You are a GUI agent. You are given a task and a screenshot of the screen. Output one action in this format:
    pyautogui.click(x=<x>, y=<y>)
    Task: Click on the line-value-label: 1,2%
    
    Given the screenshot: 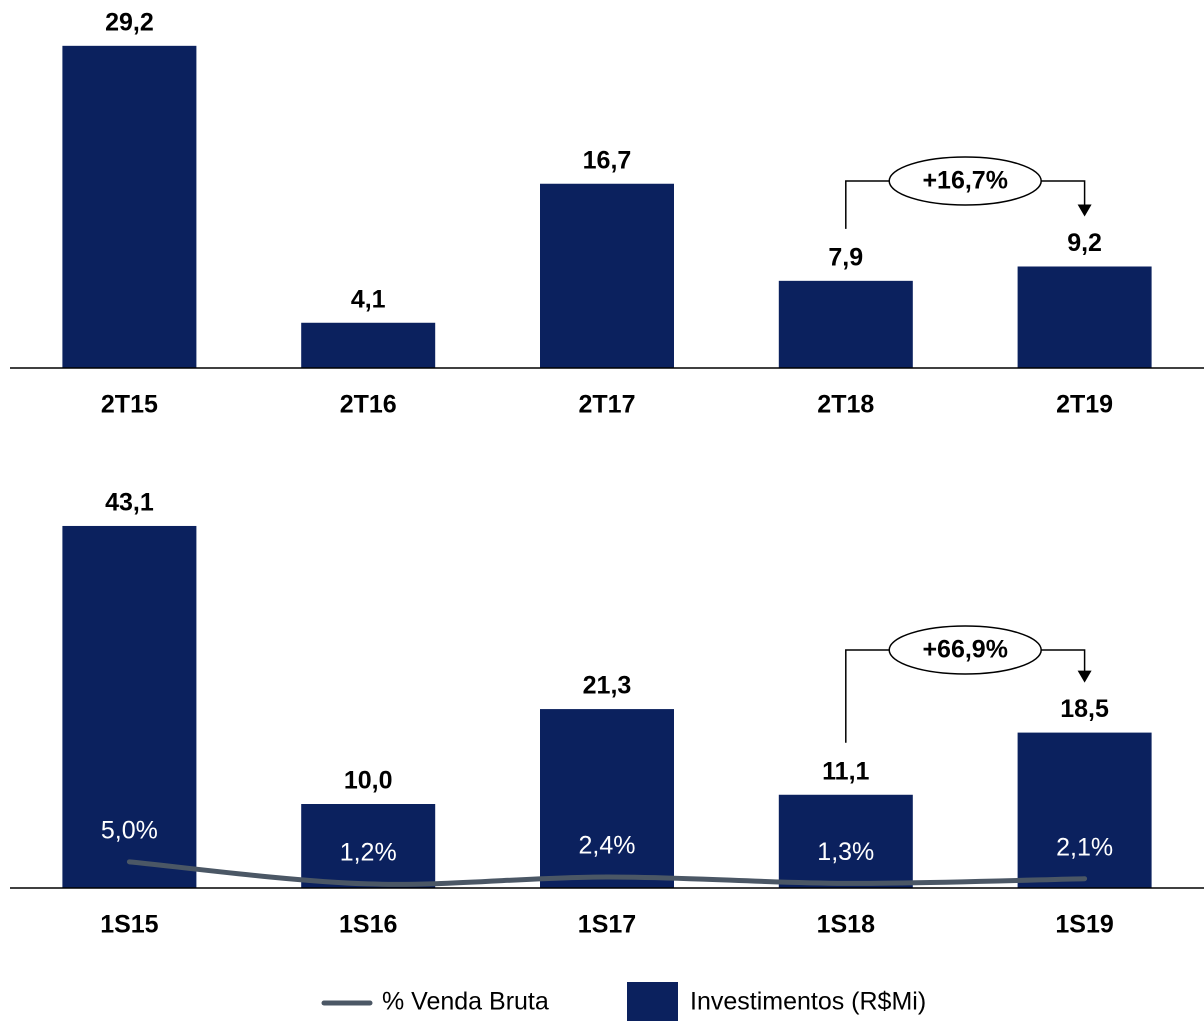 What is the action you would take?
    pyautogui.click(x=368, y=853)
    